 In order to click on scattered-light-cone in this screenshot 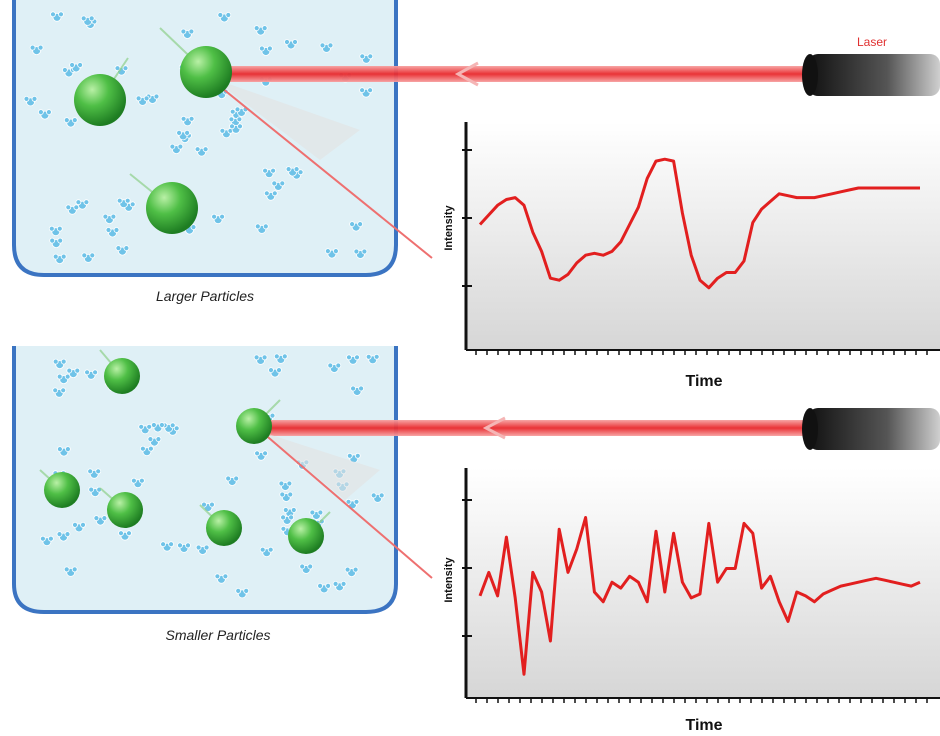, I will do `click(286, 119)`.